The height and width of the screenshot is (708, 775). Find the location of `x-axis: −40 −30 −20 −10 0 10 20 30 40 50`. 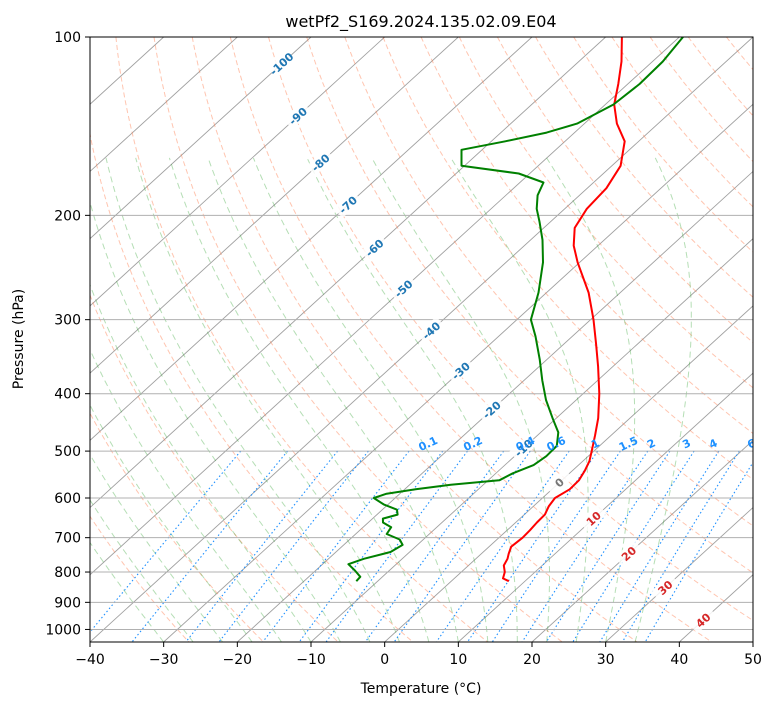

x-axis: −40 −30 −20 −10 0 10 20 30 40 50 is located at coordinates (418, 655).